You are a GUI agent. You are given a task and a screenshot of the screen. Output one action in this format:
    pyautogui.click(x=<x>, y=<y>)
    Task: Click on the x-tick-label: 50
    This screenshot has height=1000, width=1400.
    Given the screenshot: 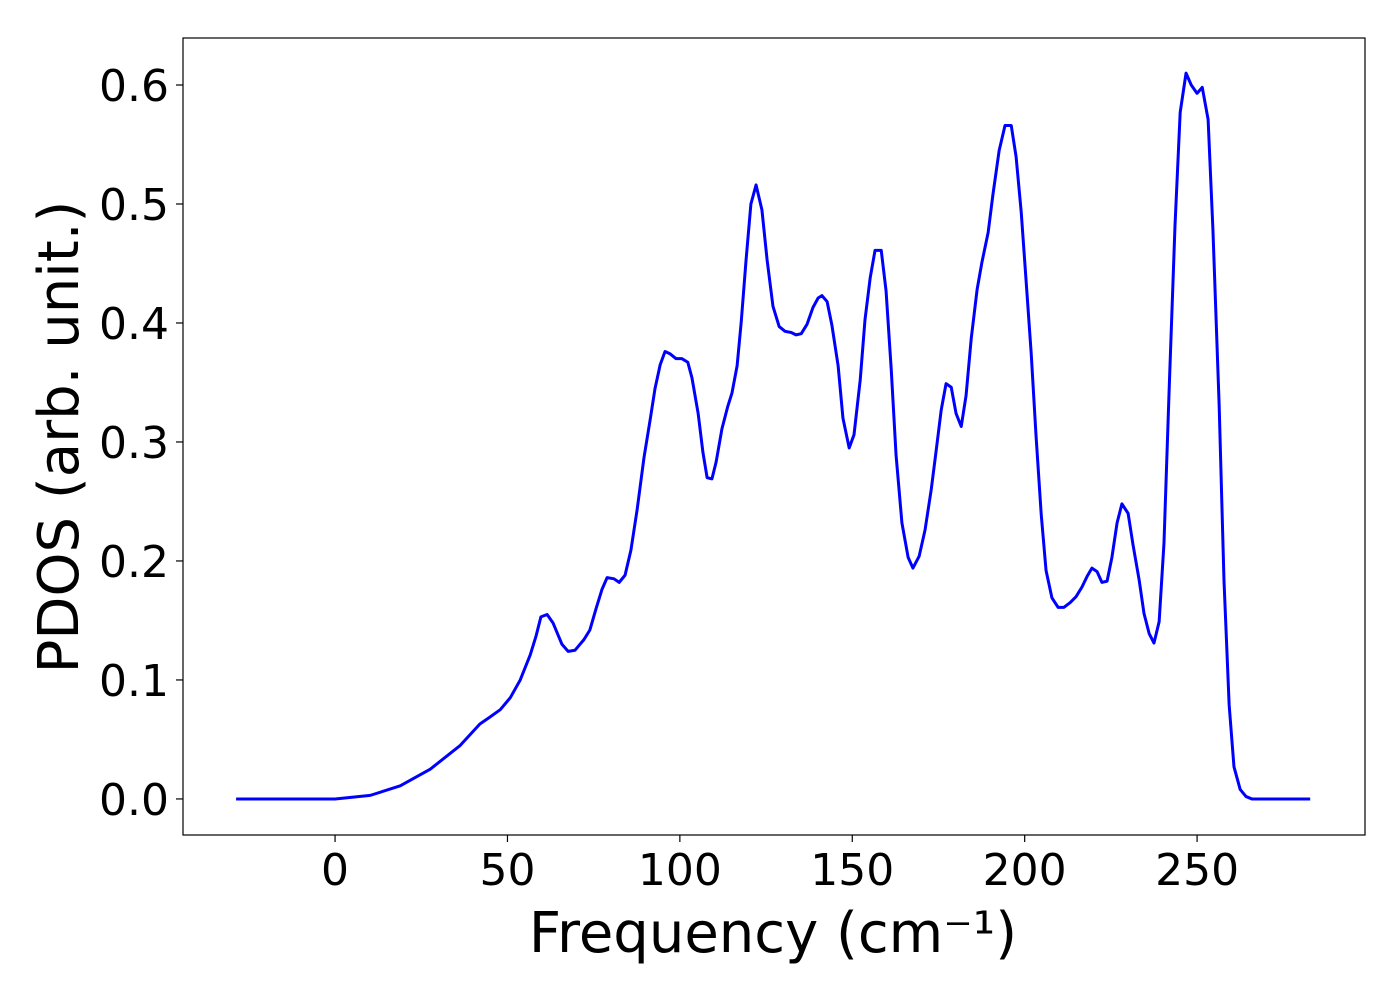 What is the action you would take?
    pyautogui.click(x=507, y=870)
    